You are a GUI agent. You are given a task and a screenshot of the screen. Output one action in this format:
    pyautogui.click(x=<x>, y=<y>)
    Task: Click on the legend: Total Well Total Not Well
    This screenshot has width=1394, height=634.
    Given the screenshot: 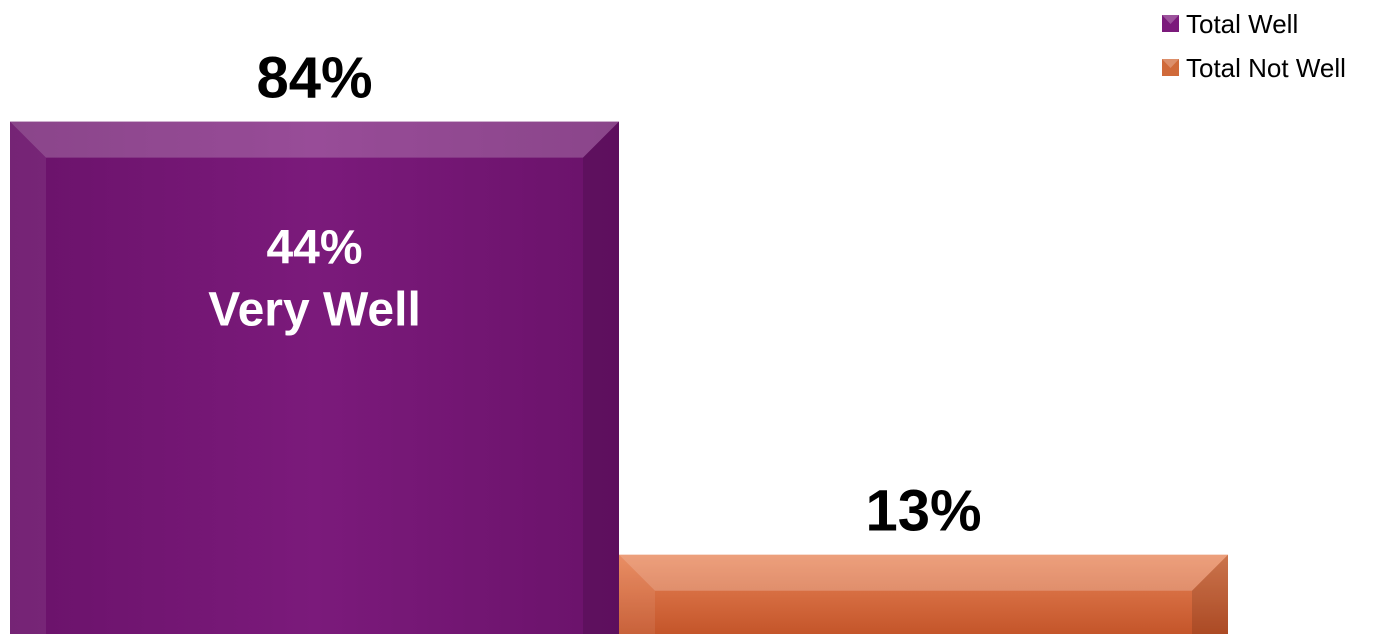 What is the action you would take?
    pyautogui.click(x=1254, y=46)
    